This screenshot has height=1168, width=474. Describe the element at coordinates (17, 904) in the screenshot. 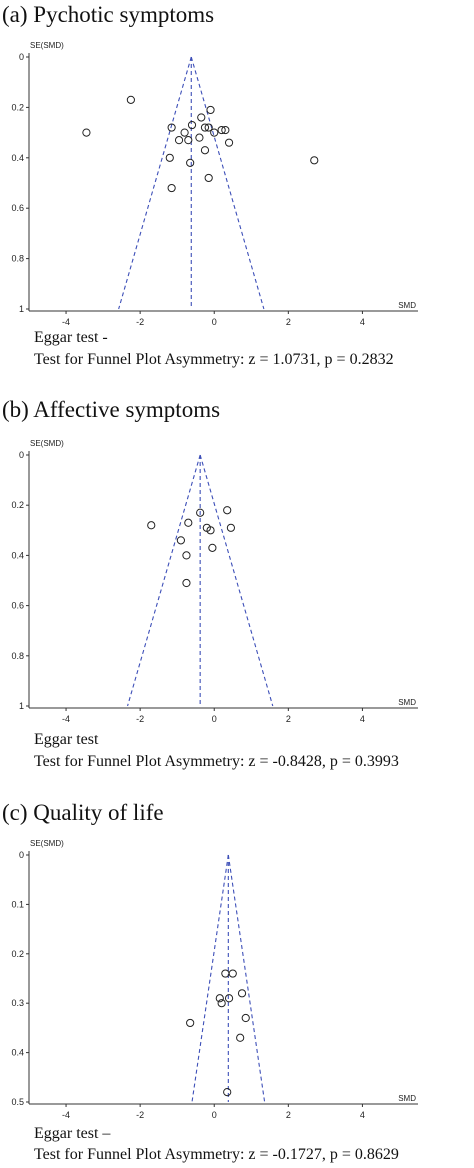

I see `y-tick-label: 0.1` at that location.